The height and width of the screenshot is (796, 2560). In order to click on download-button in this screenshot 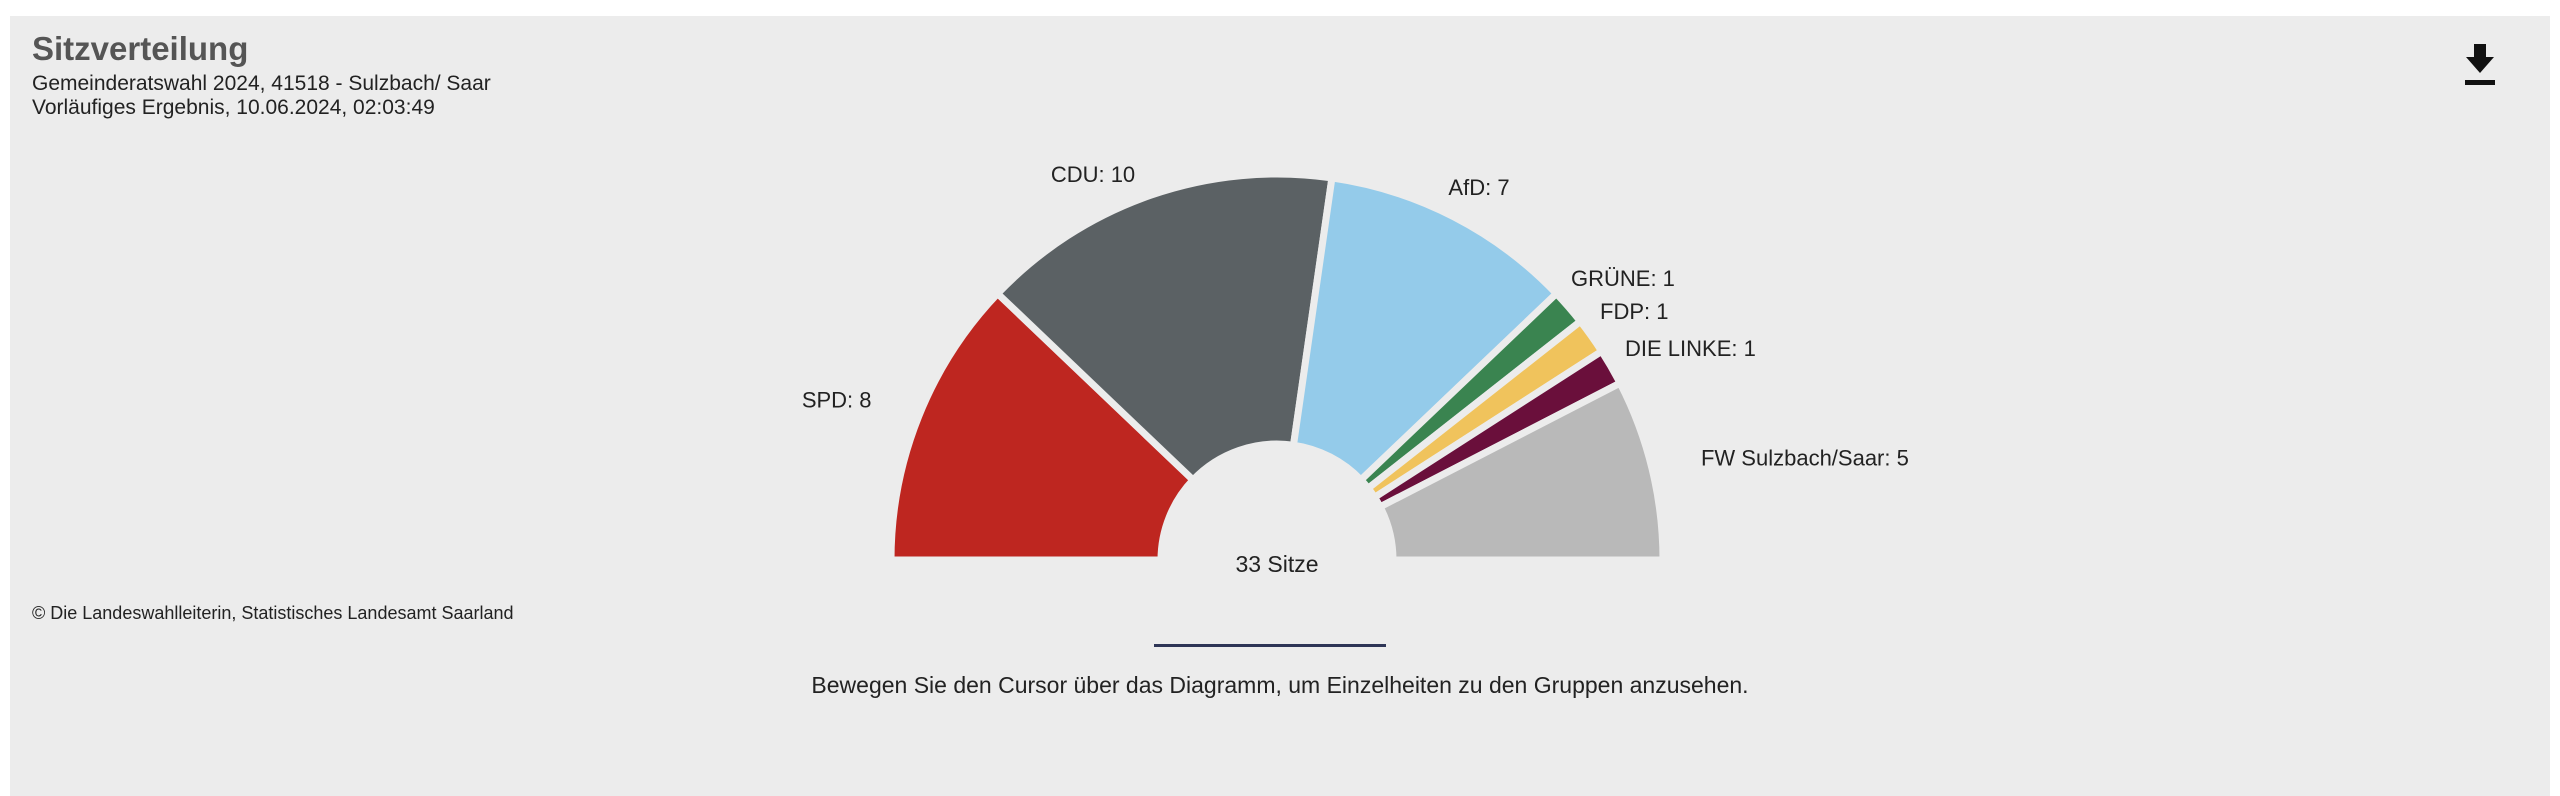, I will do `click(2480, 65)`.